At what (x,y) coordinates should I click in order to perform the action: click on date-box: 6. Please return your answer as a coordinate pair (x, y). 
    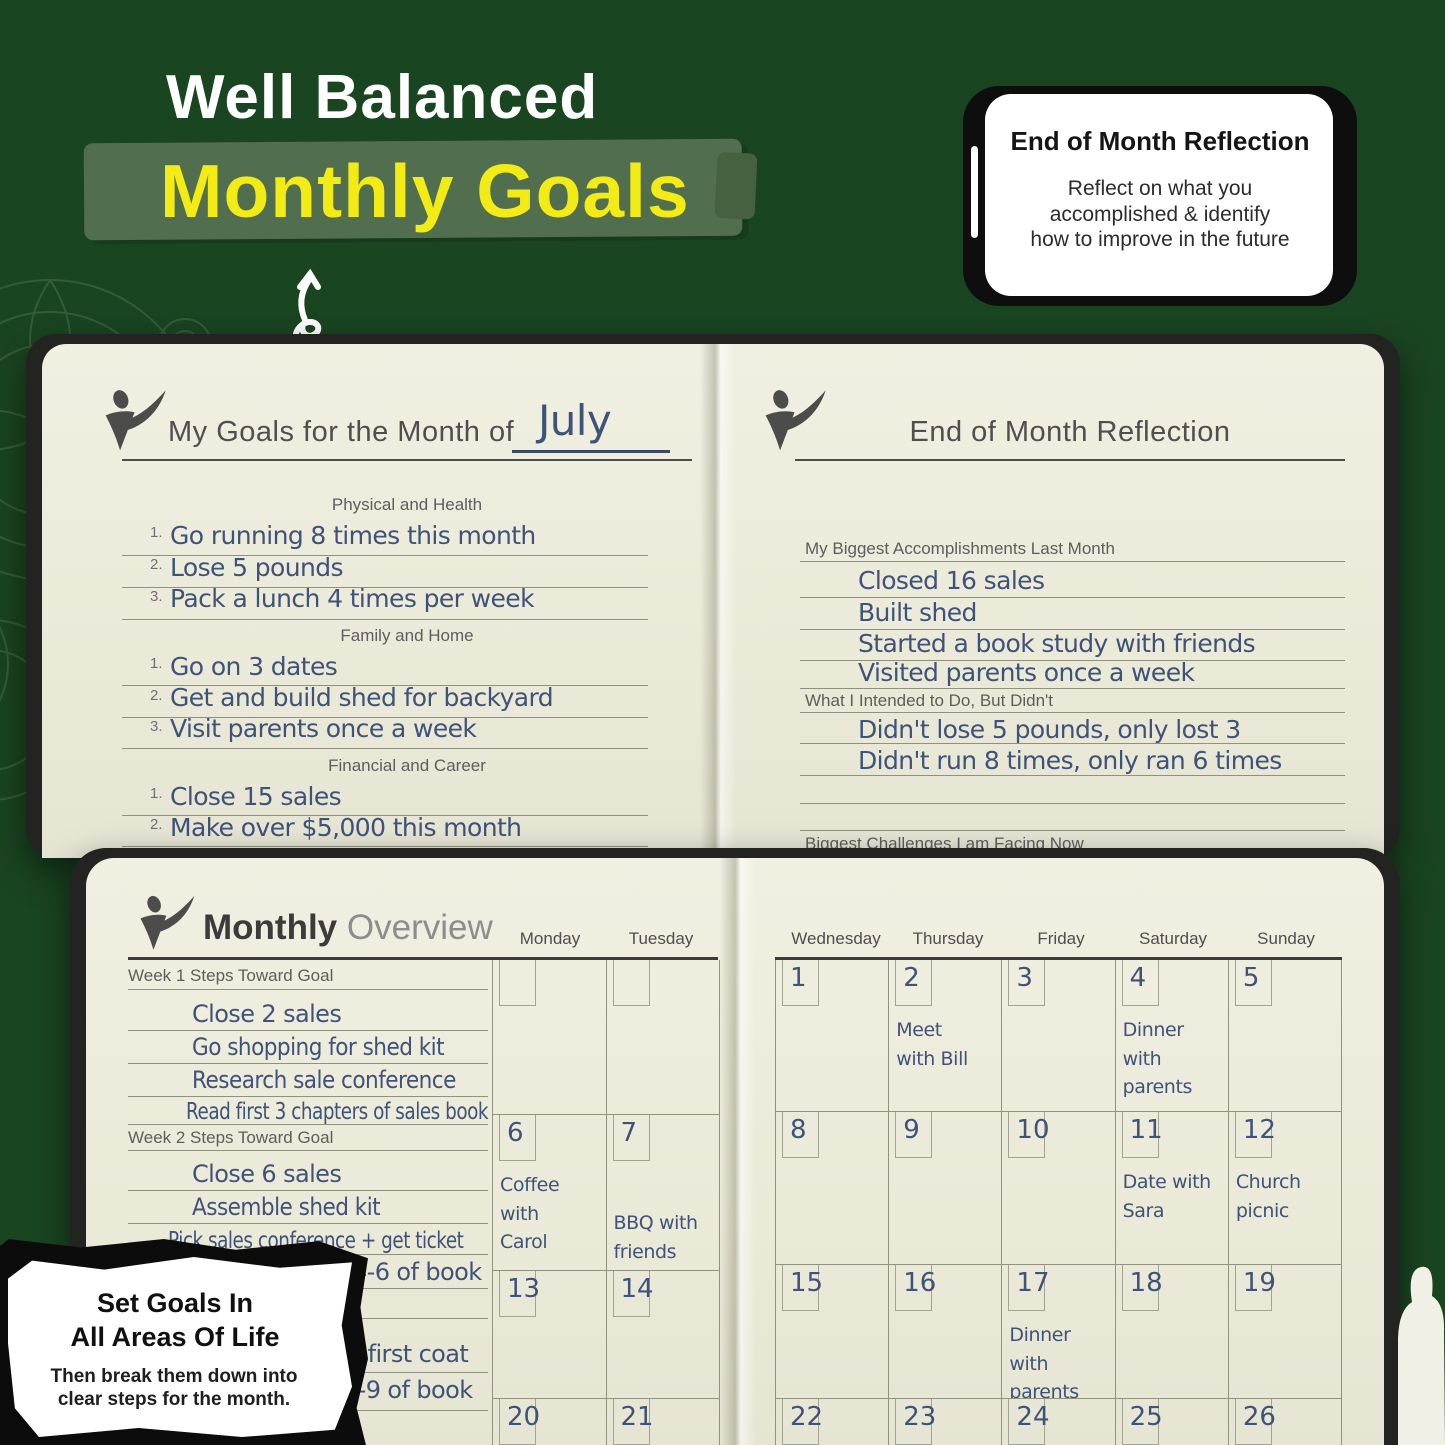
    Looking at the image, I should click on (517, 1138).